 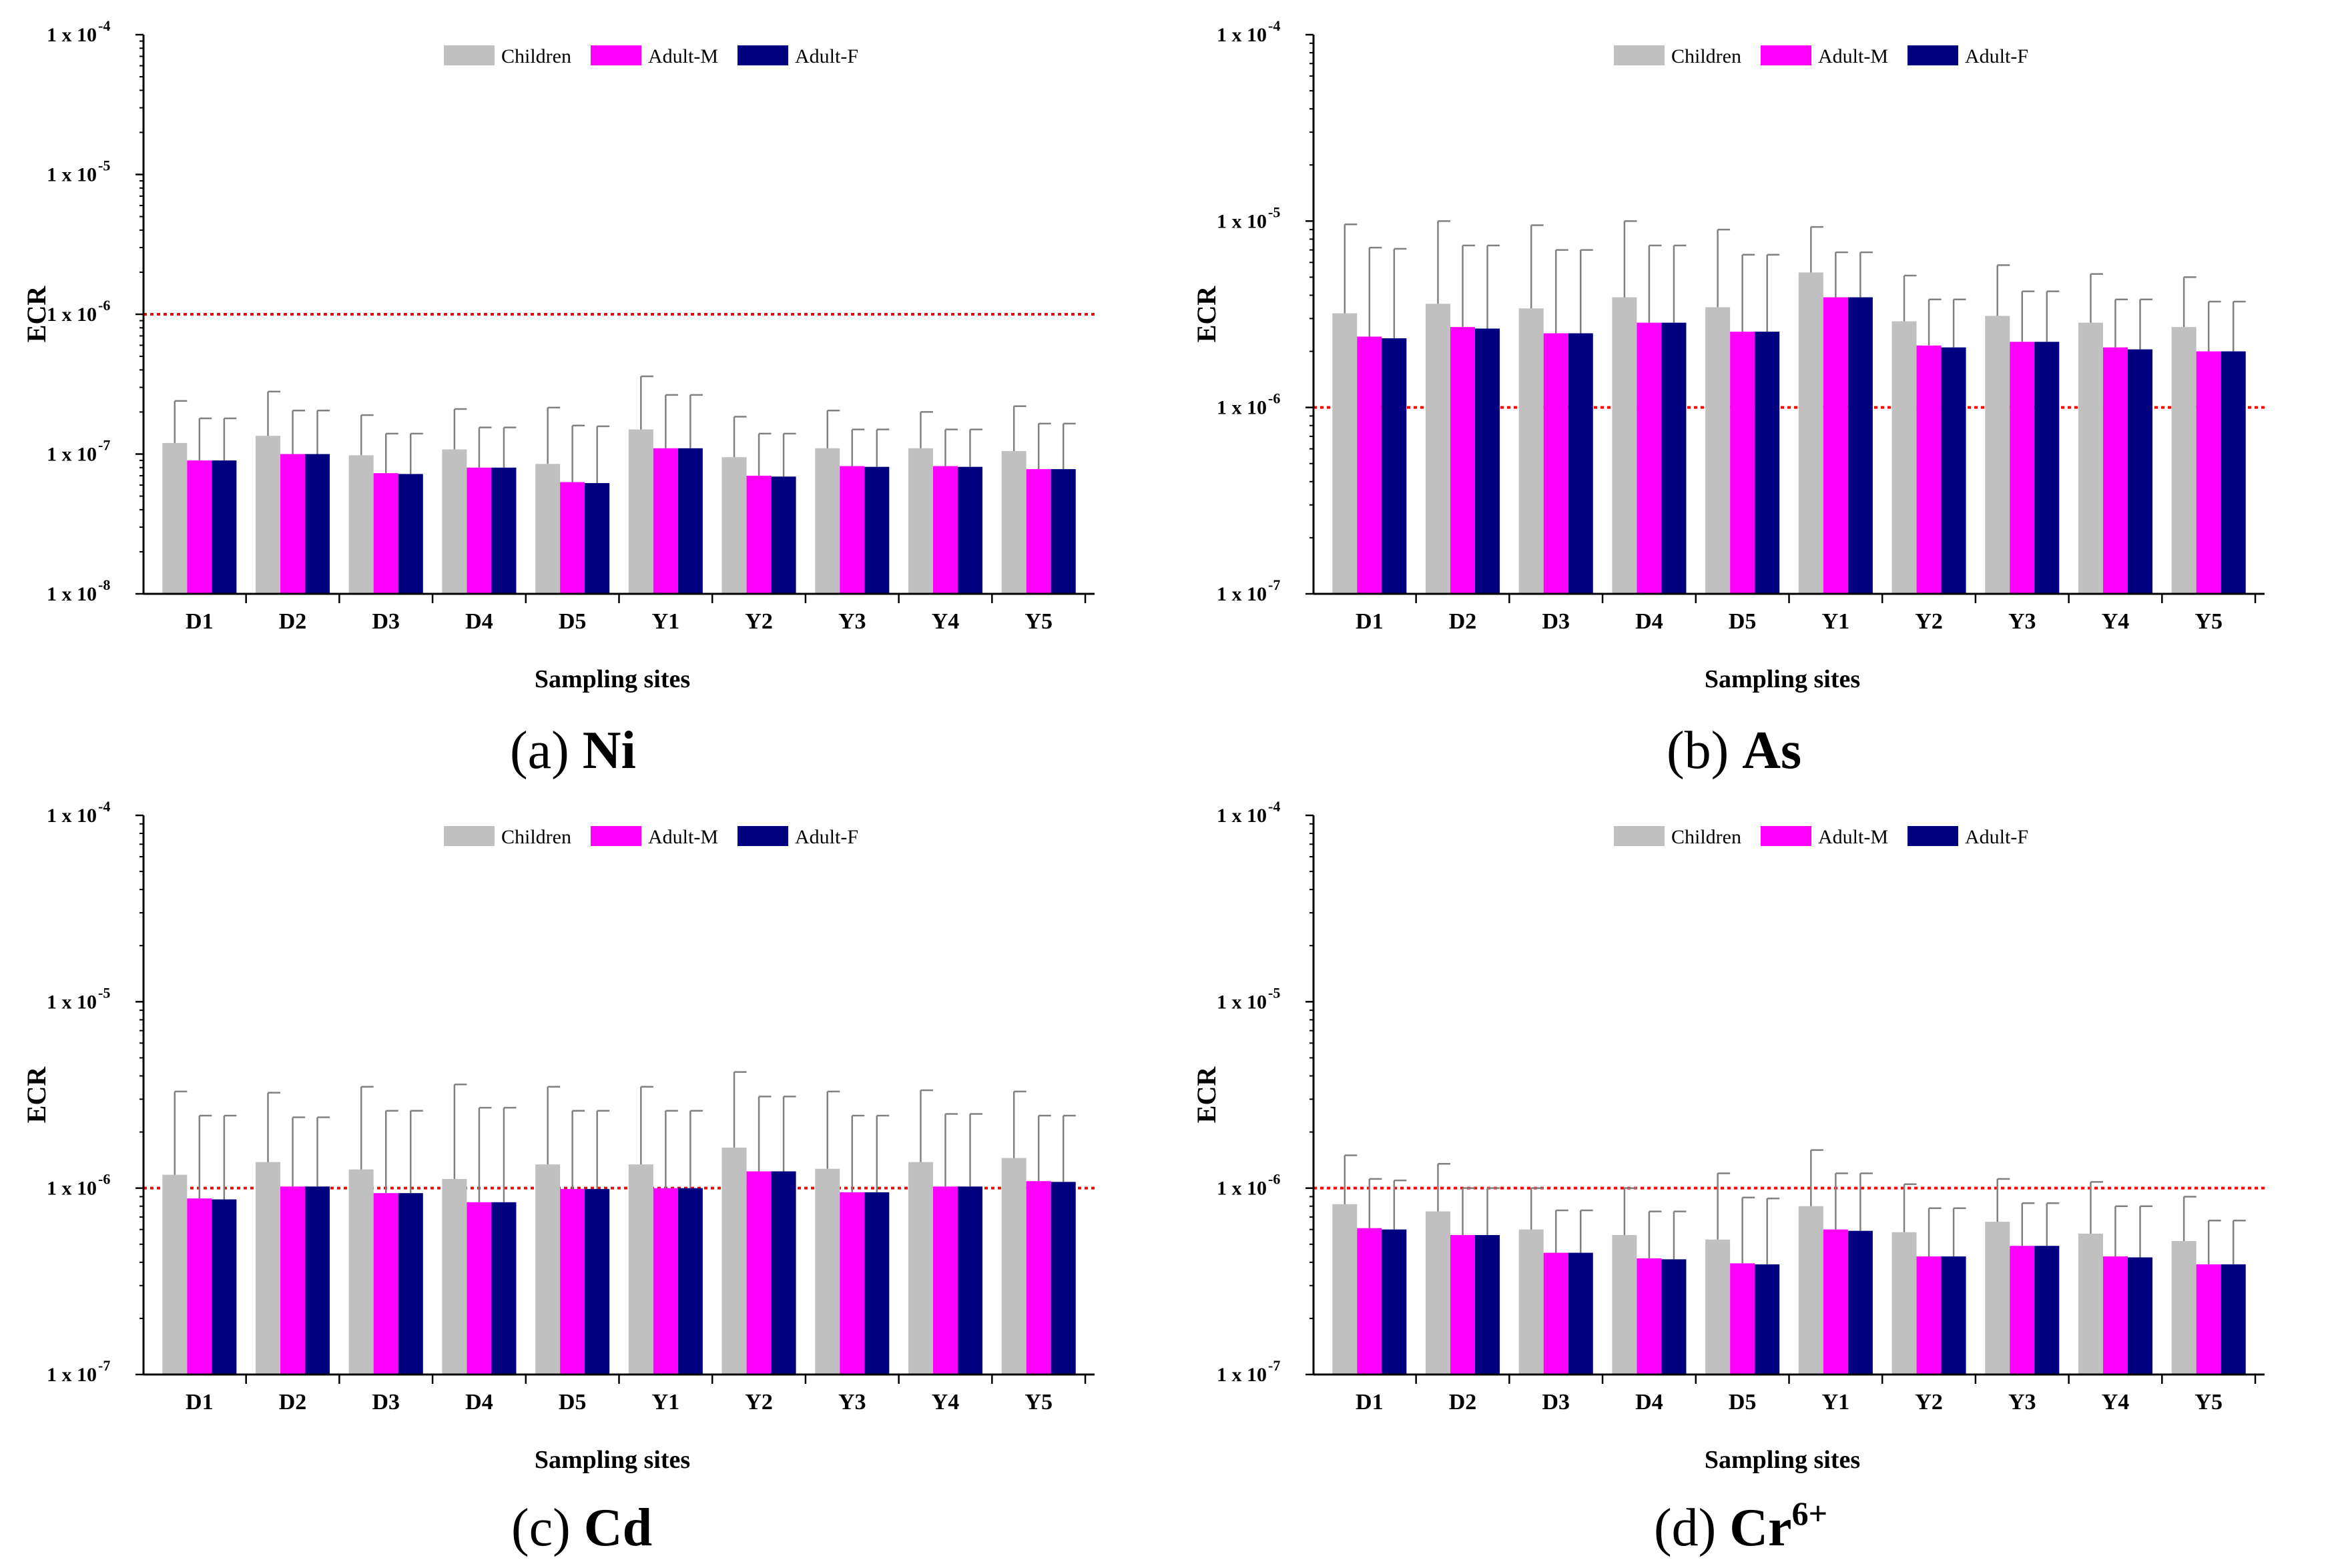 I want to click on y-tick-exponent: -5, so click(x=1274, y=993).